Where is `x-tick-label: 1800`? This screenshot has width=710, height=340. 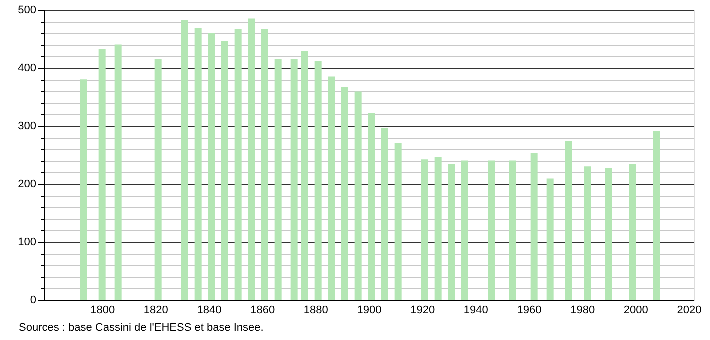
x-tick-label: 1800 is located at coordinates (103, 310).